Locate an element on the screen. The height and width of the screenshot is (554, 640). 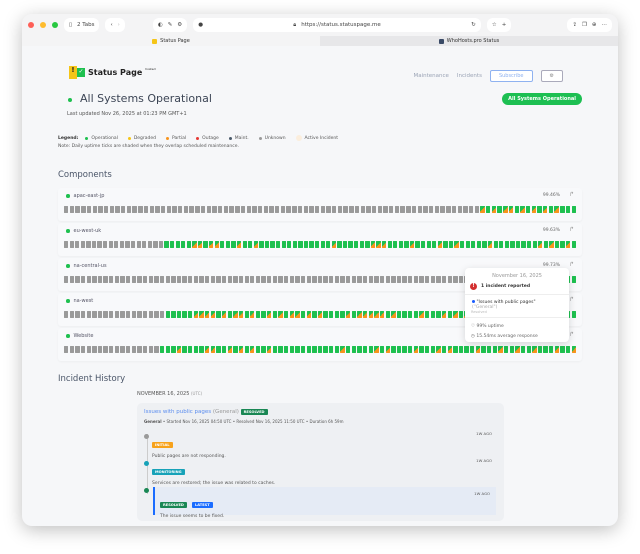
copy-icon: ❐ is located at coordinates (584, 25).